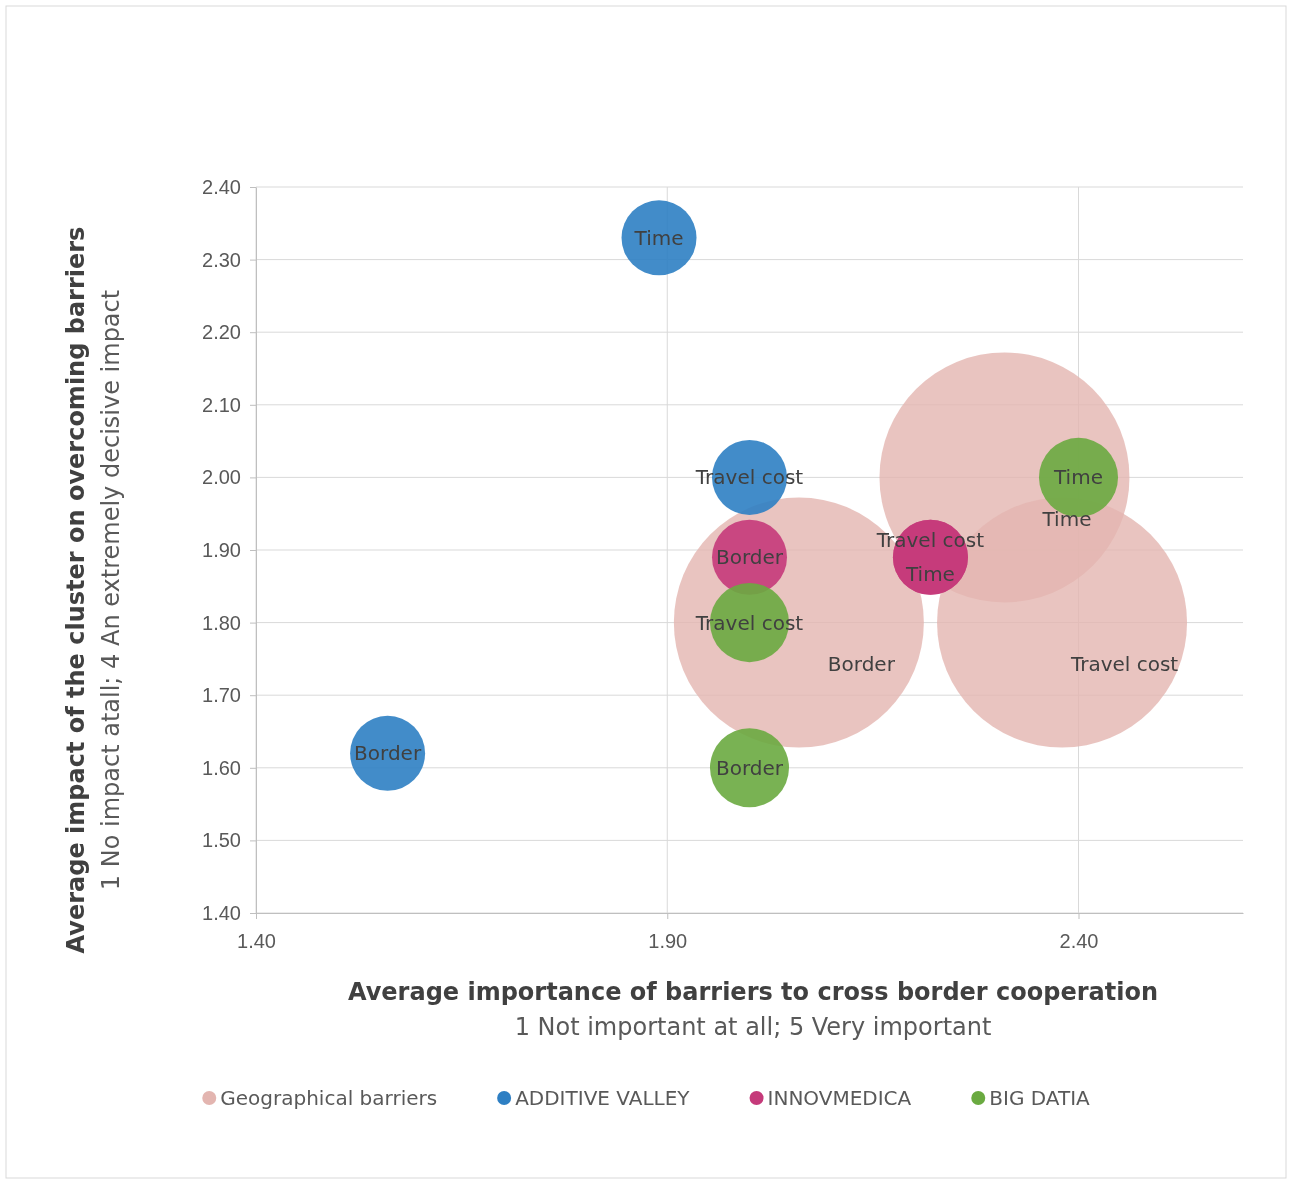 This screenshot has height=1184, width=1292. Describe the element at coordinates (221, 622) in the screenshot. I see `y-tick-label: 1.80` at that location.